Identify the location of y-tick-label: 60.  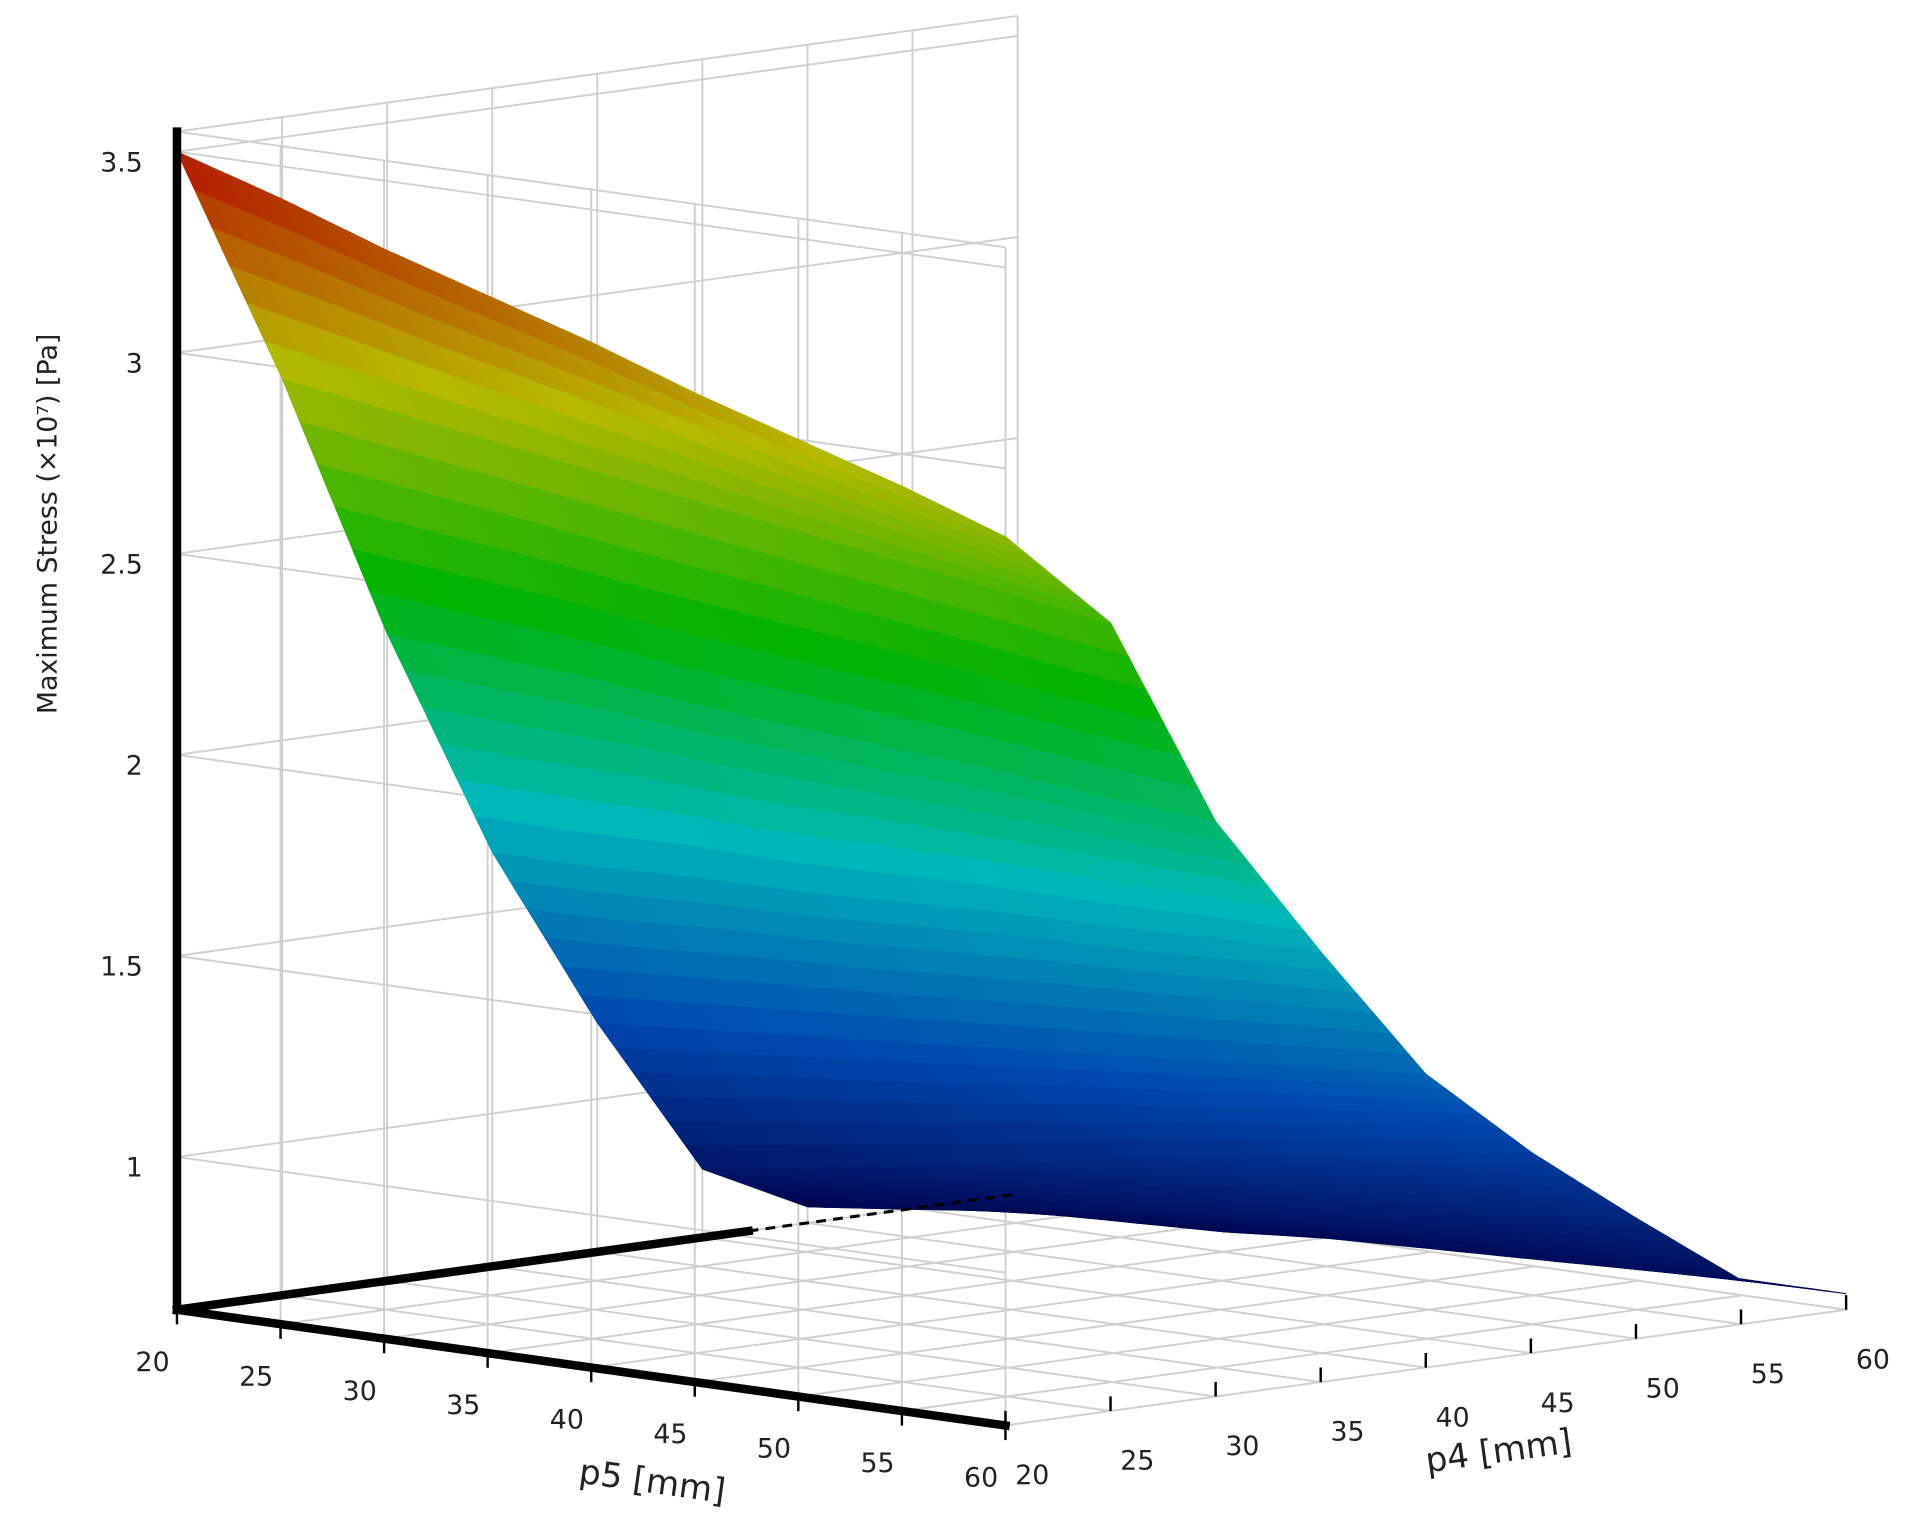
(1873, 1359).